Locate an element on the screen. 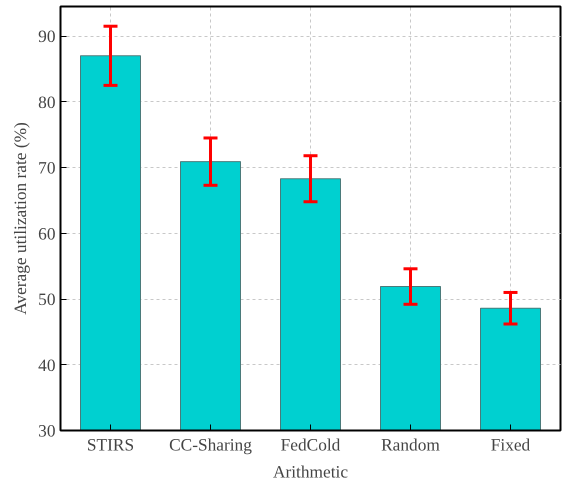  x-tick-label: Fixed is located at coordinates (510, 445).